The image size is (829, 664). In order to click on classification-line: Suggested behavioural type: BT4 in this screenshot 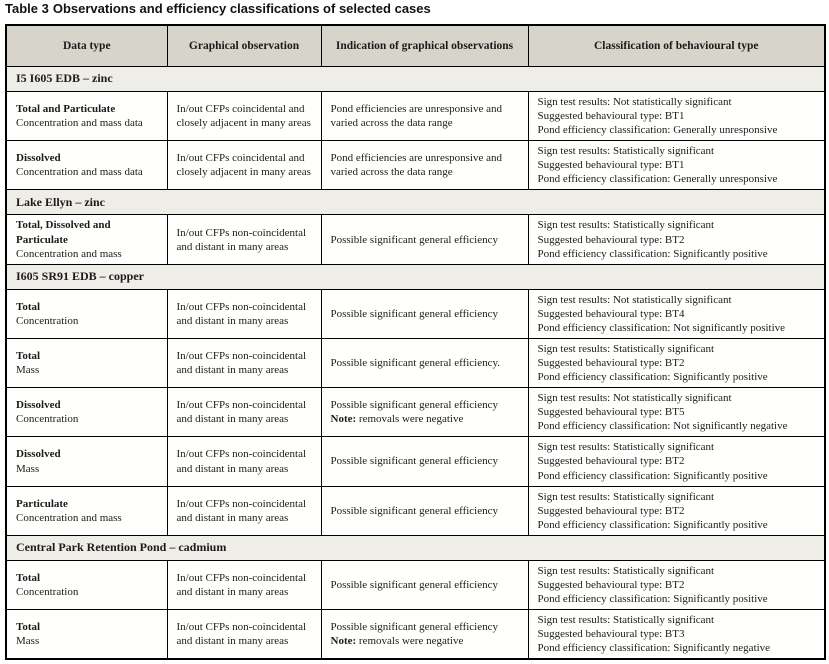, I will do `click(611, 313)`.